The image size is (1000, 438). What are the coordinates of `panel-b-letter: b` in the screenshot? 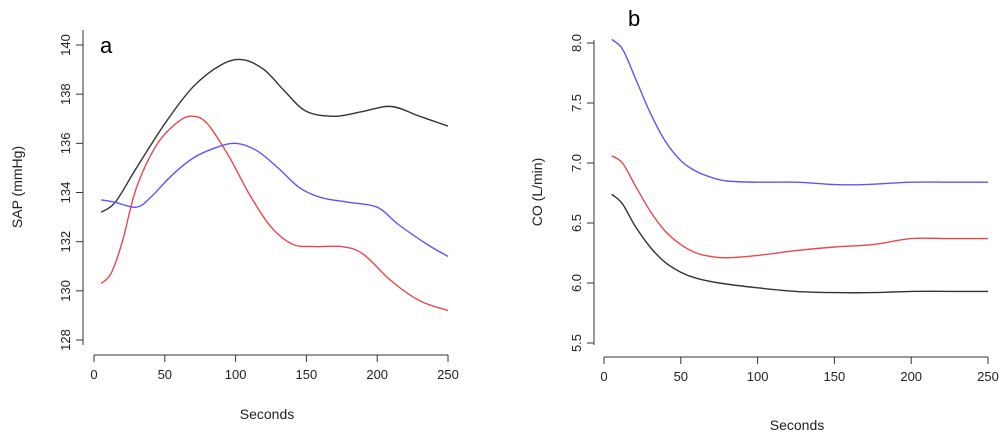 It's located at (634, 18).